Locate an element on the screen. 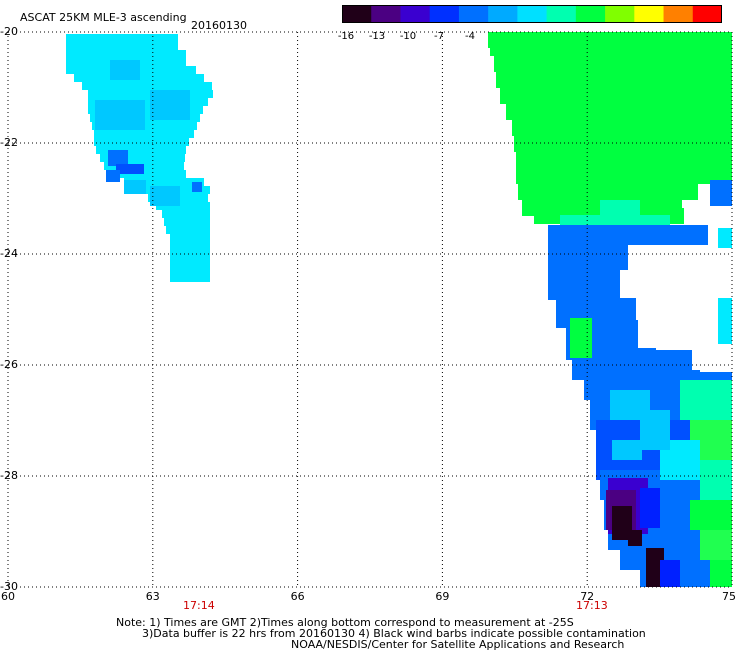 The width and height of the screenshot is (740, 651). swath-left is located at coordinates (139, 158).